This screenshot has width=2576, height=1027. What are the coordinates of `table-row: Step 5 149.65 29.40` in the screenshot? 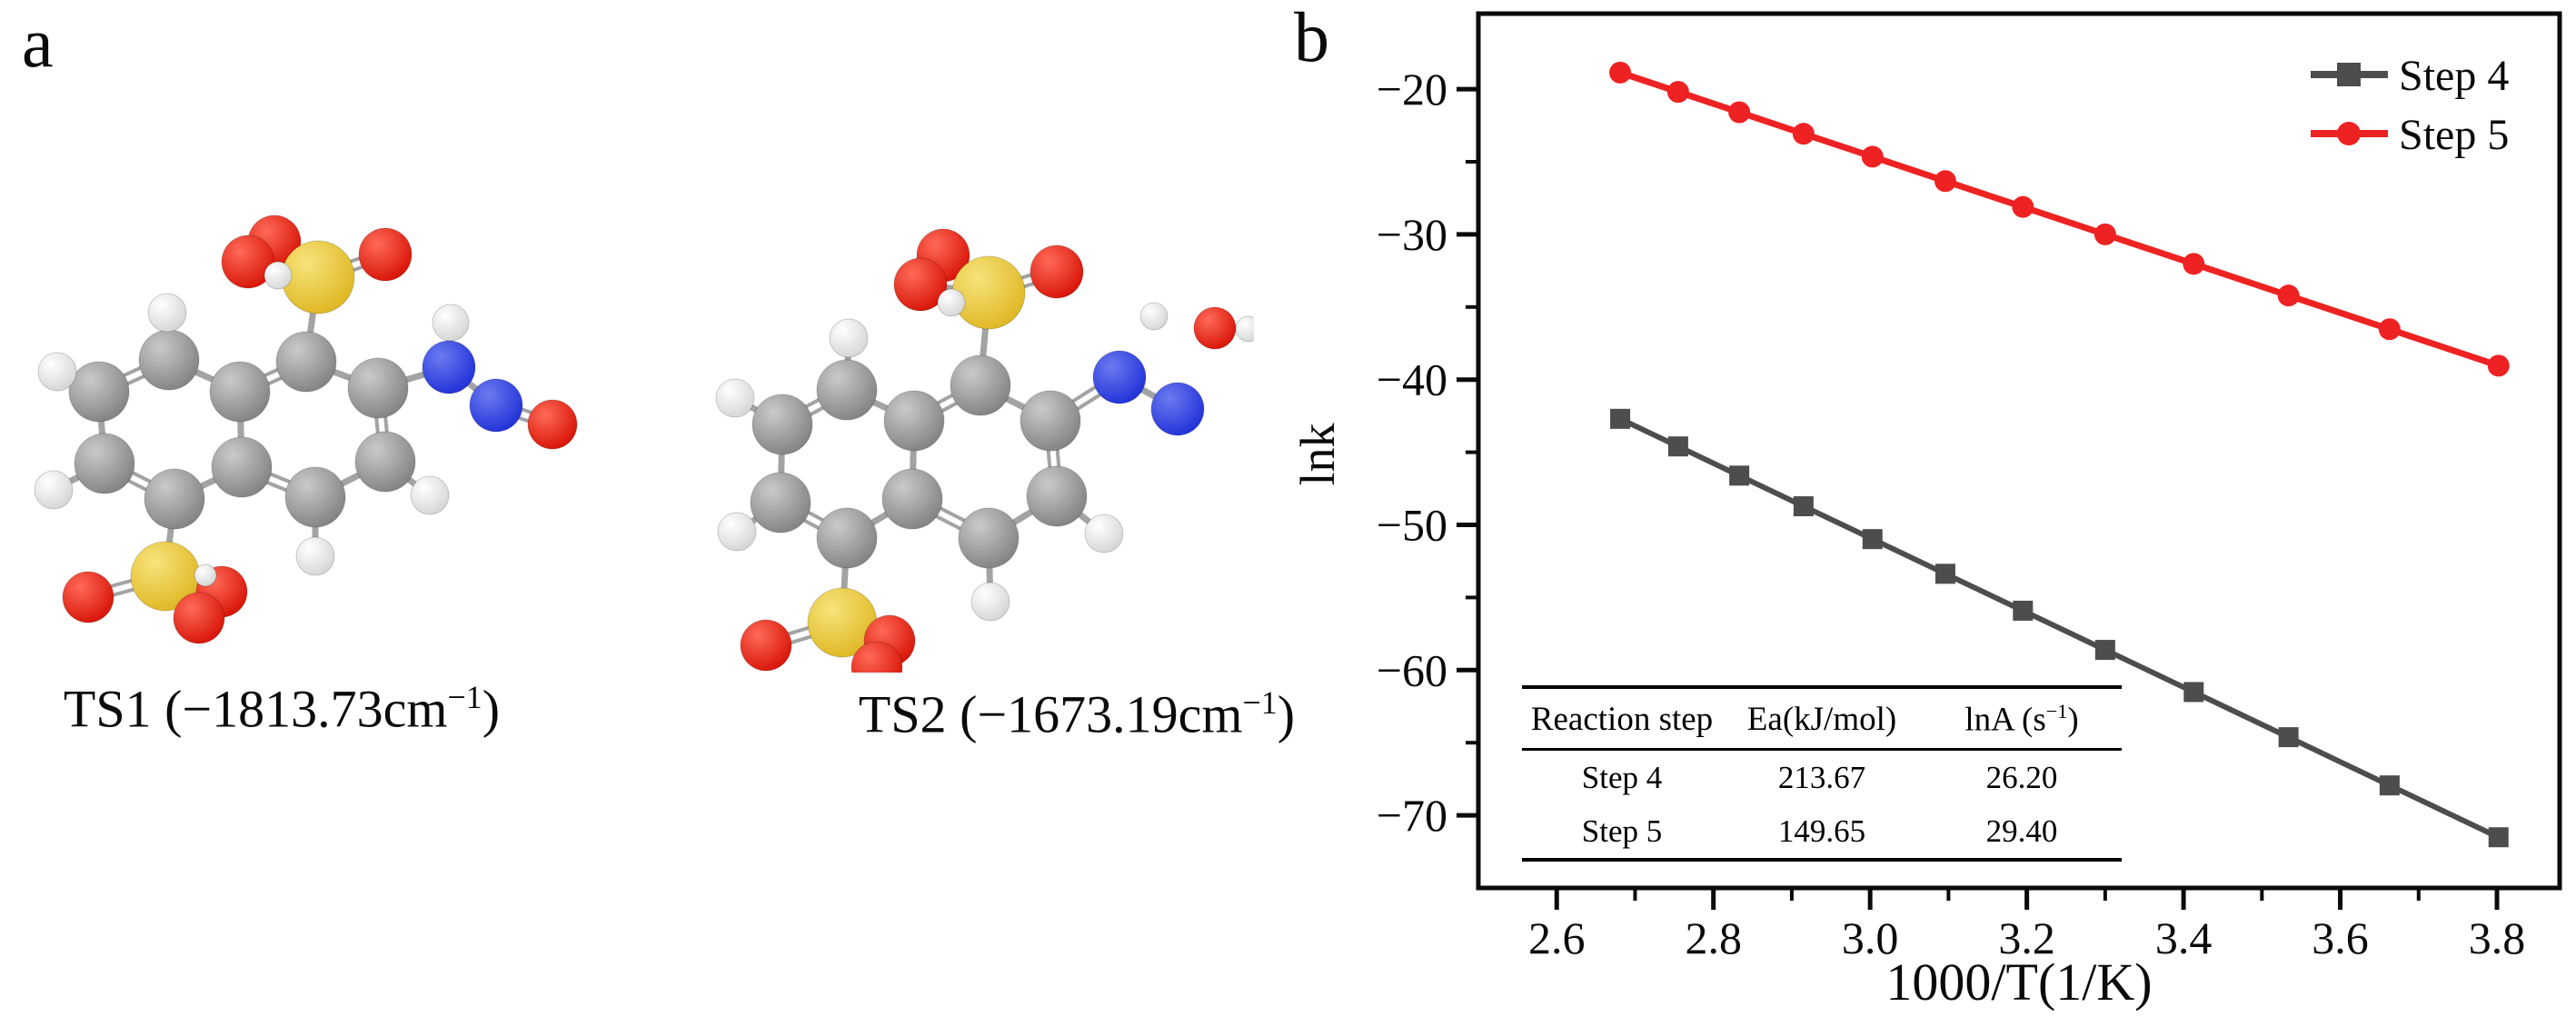 It's located at (1822, 831).